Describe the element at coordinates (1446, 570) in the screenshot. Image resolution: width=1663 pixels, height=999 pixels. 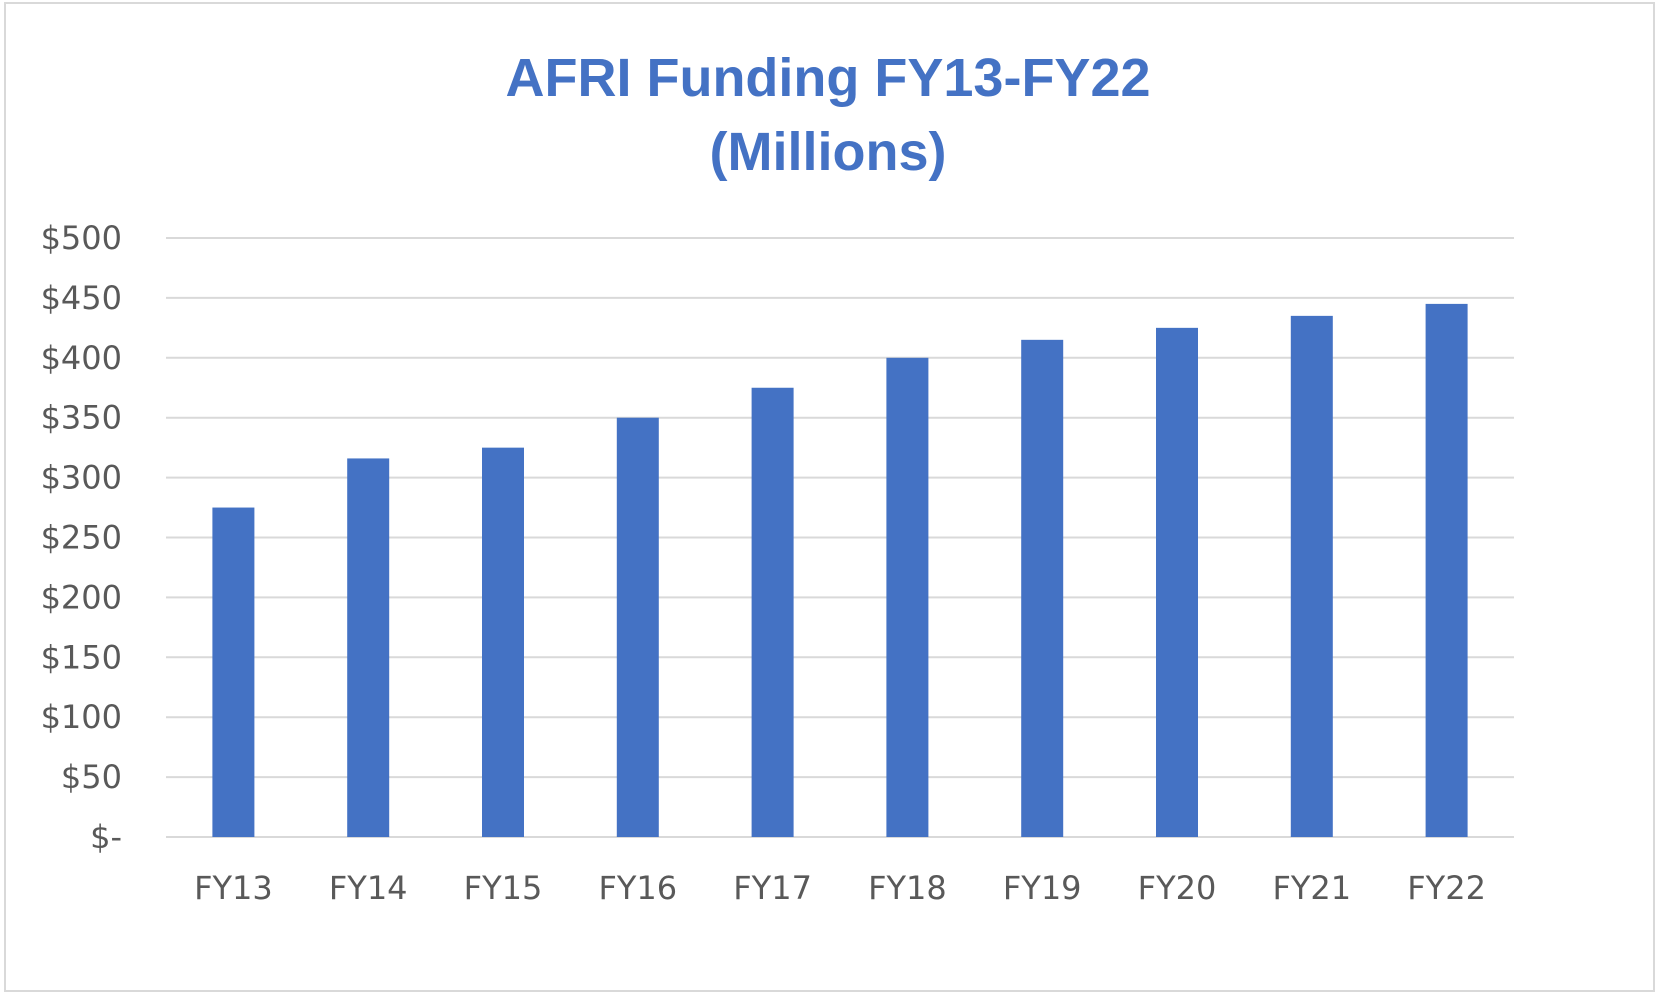
I see `bar-fy22` at that location.